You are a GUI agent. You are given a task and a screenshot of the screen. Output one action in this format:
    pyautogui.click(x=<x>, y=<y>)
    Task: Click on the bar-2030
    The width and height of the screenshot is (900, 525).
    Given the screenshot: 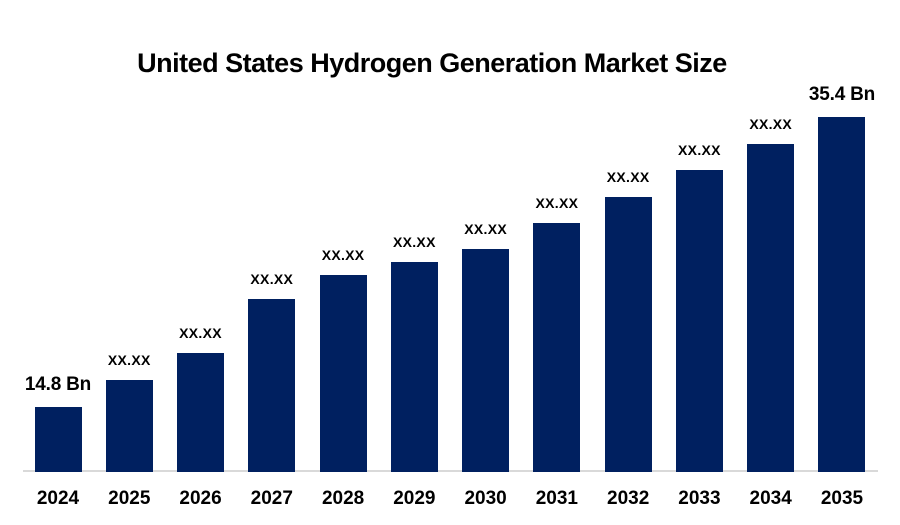 What is the action you would take?
    pyautogui.click(x=486, y=360)
    